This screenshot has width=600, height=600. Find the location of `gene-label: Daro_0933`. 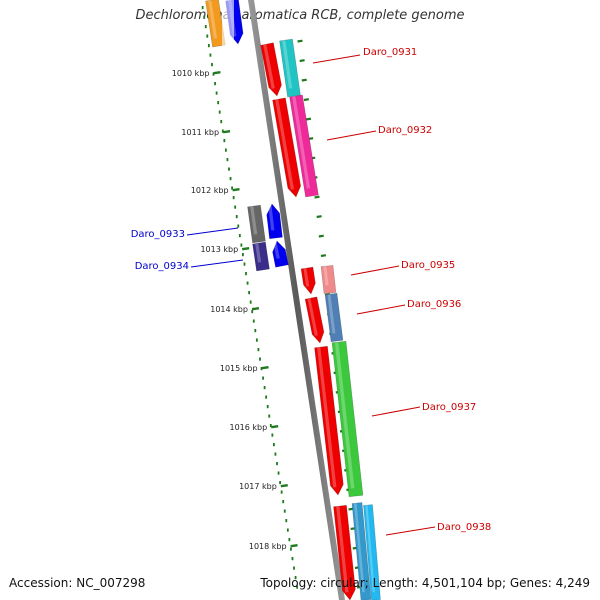

gene-label: Daro_0933 is located at coordinates (158, 234).